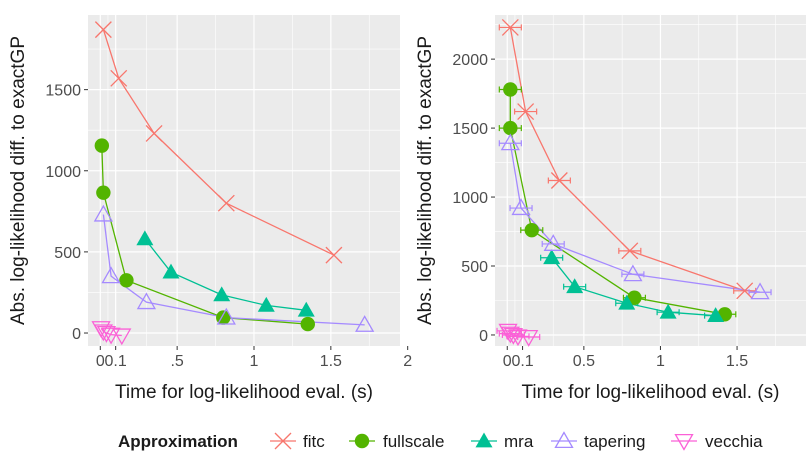  What do you see at coordinates (519, 441) in the screenshot?
I see `legend-label-mra: mra` at bounding box center [519, 441].